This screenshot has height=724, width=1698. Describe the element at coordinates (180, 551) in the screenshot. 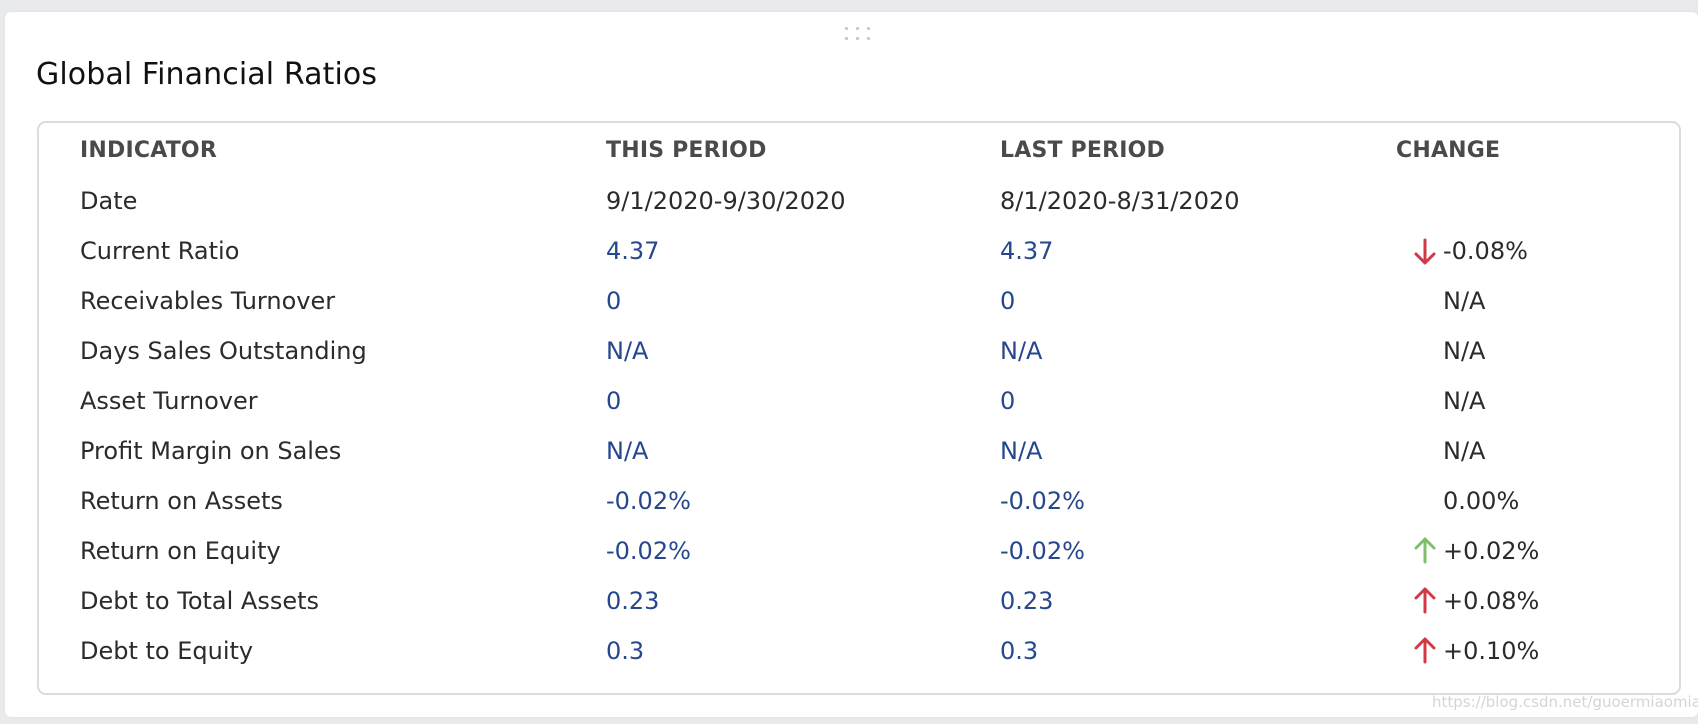

I see `indicator-cell: Return on Equity` at that location.